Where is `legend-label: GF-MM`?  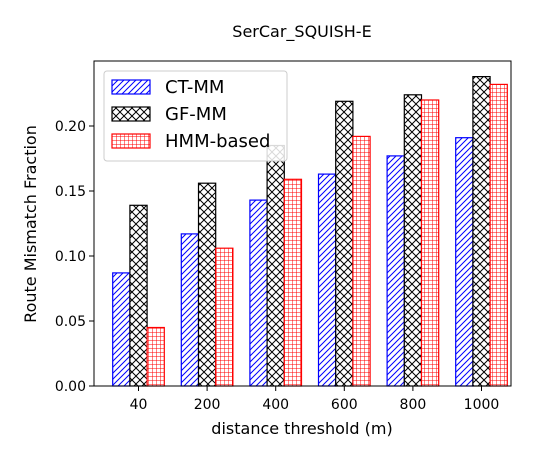
legend-label: GF-MM is located at coordinates (196, 114).